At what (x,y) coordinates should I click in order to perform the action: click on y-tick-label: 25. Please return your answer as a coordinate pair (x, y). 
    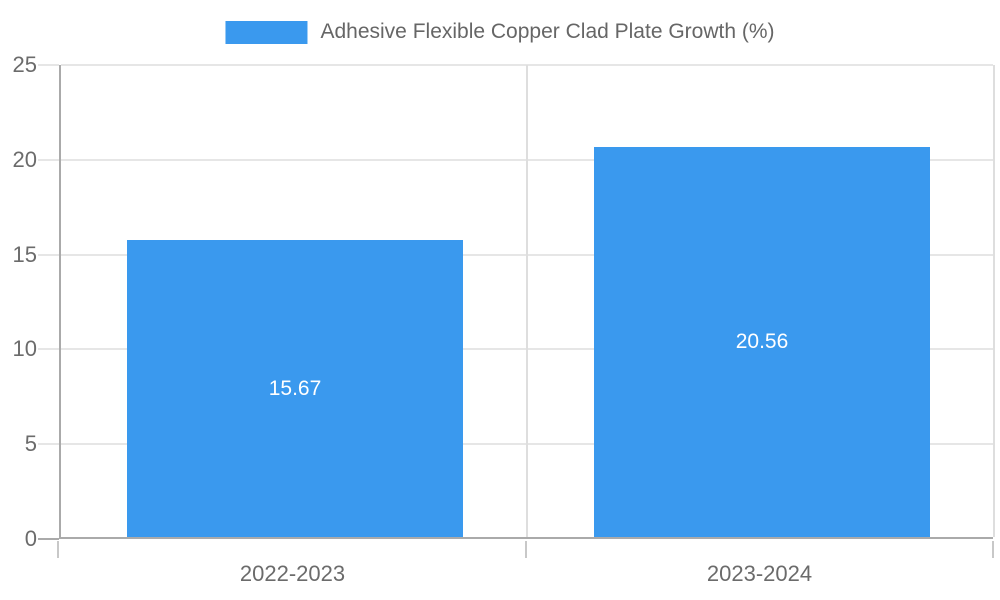
    Looking at the image, I should click on (24, 64).